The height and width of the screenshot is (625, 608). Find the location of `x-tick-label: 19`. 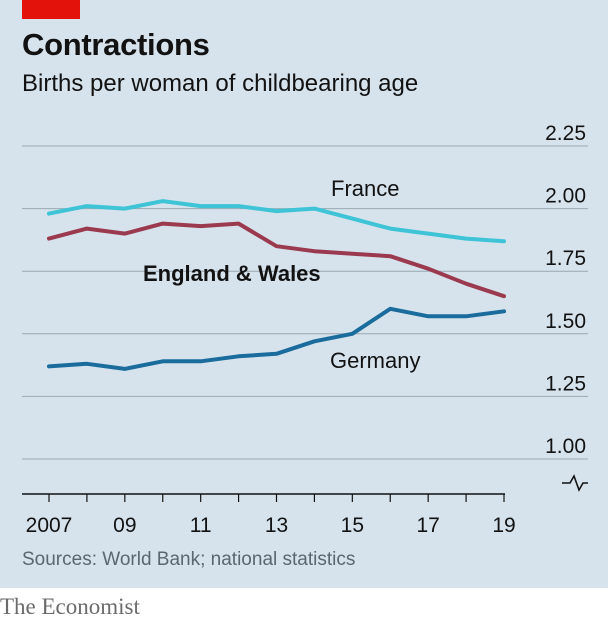

x-tick-label: 19 is located at coordinates (503, 525).